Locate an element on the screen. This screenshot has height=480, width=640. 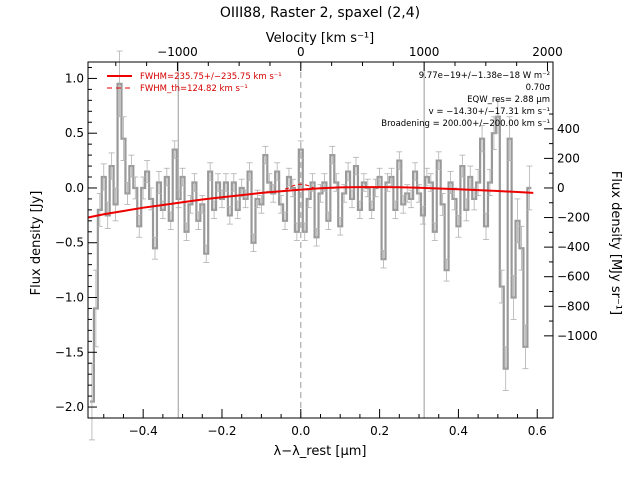
x-tick-label: −0.2 is located at coordinates (221, 431).